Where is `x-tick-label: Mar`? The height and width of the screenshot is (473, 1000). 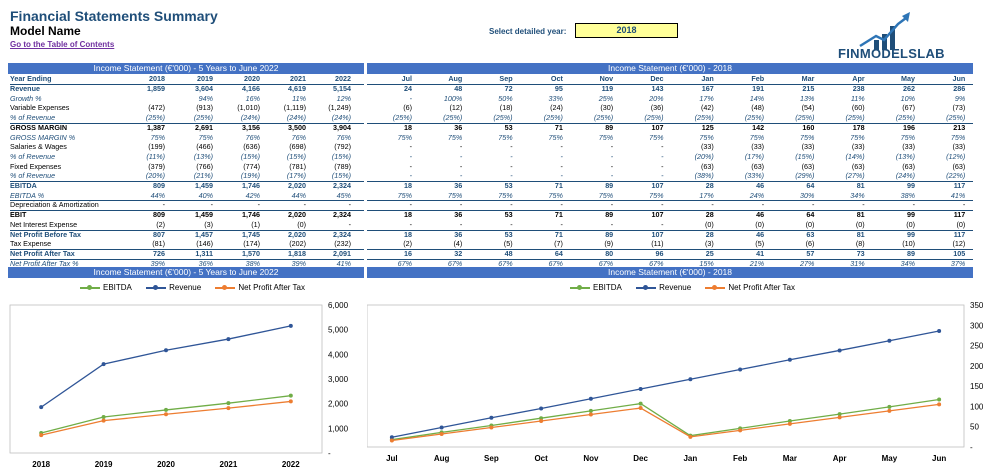
x-tick-label: Mar is located at coordinates (790, 458).